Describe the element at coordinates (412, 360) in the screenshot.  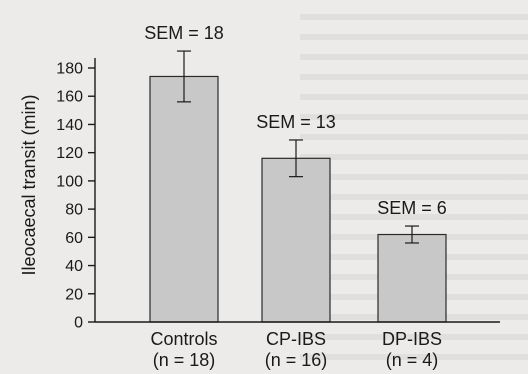
I see `category-n-label: (n = 4)` at that location.